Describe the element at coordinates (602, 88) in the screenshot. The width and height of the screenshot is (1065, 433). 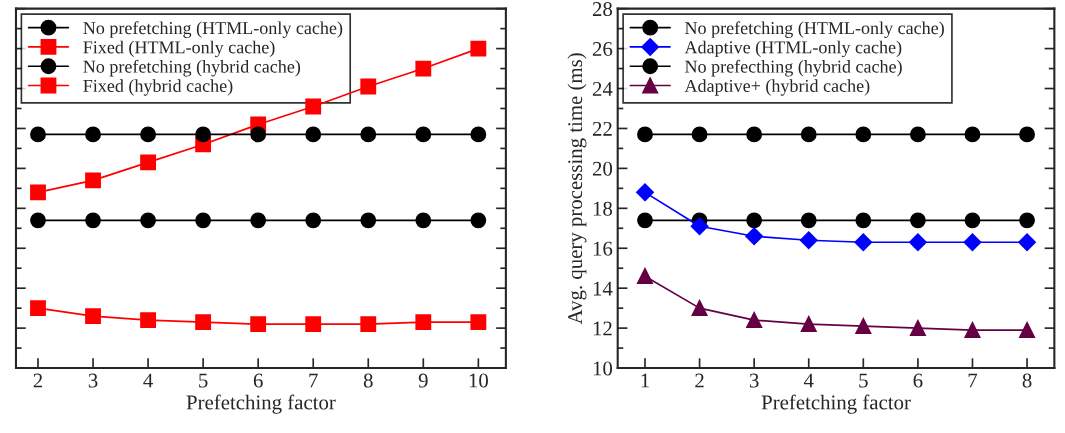
I see `y-tick-label: 24` at that location.